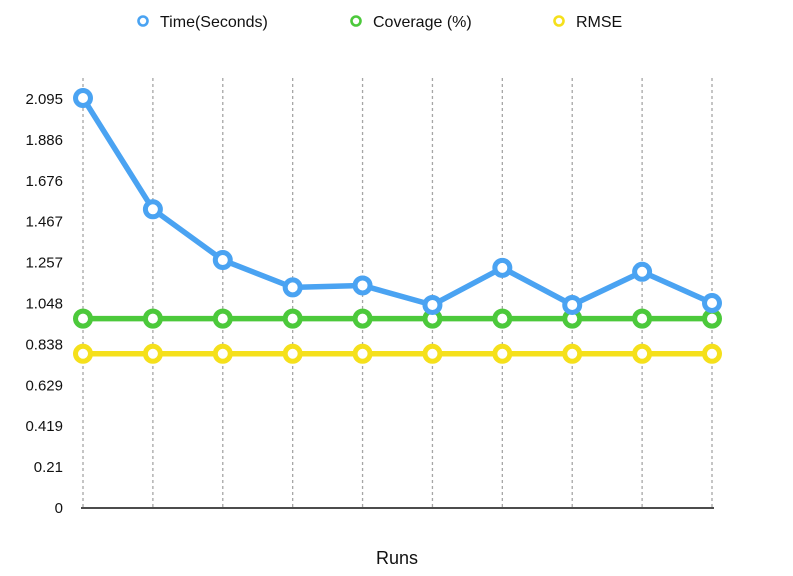 The image size is (793, 576). Describe the element at coordinates (44, 222) in the screenshot. I see `y-tick-label: 1.467` at that location.